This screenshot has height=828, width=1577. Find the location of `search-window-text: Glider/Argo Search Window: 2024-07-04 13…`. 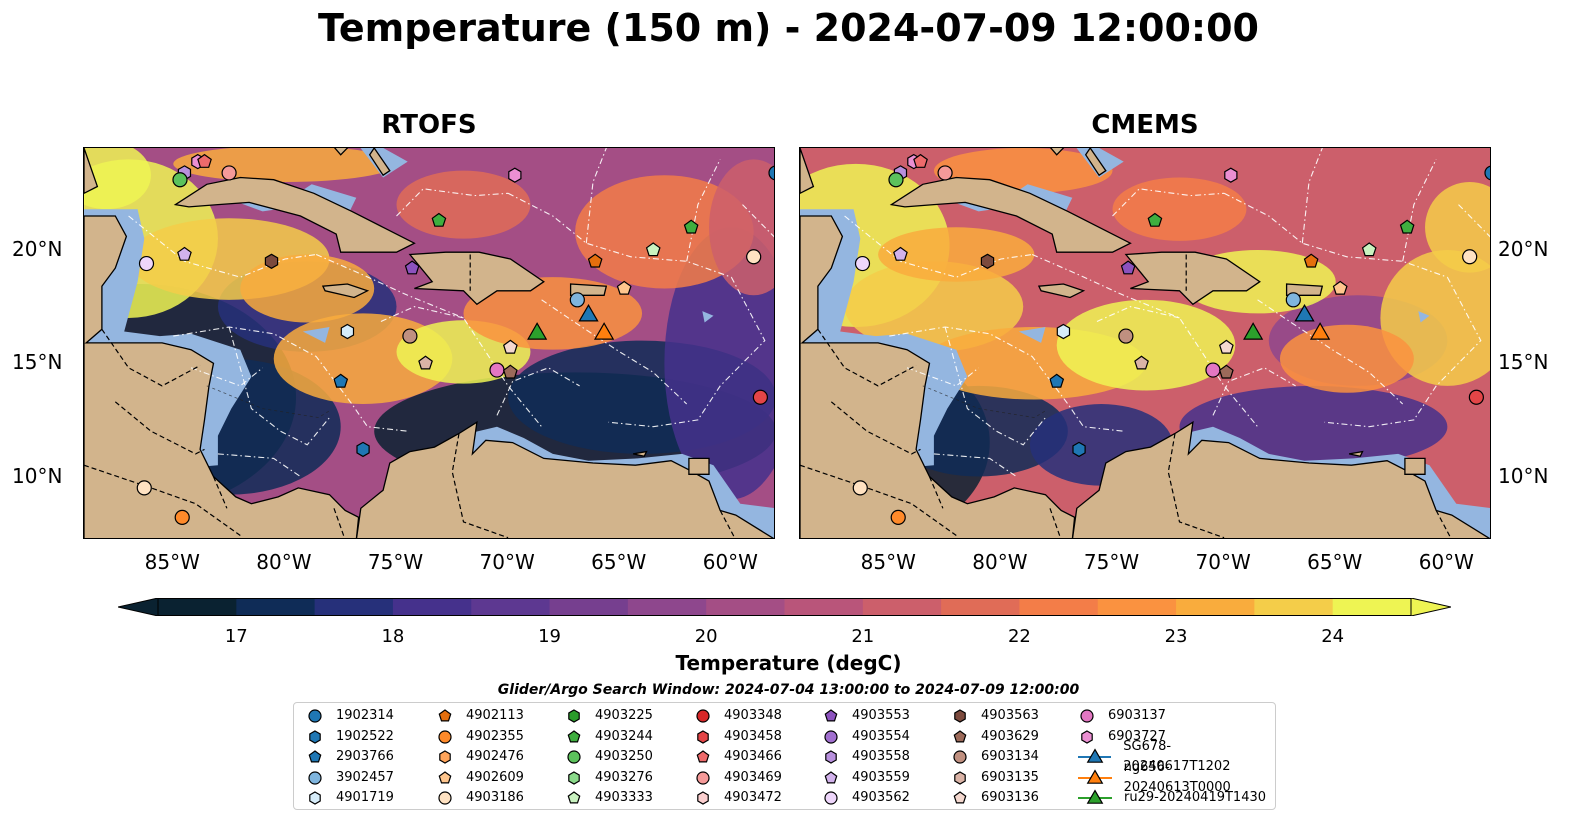

search-window-text: Glider/Argo Search Window: 2024-07-04 13… is located at coordinates (788, 690).